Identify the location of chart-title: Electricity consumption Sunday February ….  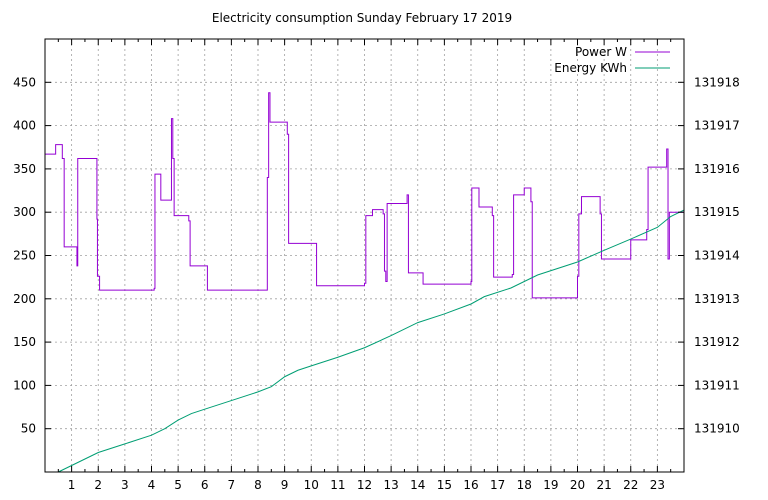
(362, 18).